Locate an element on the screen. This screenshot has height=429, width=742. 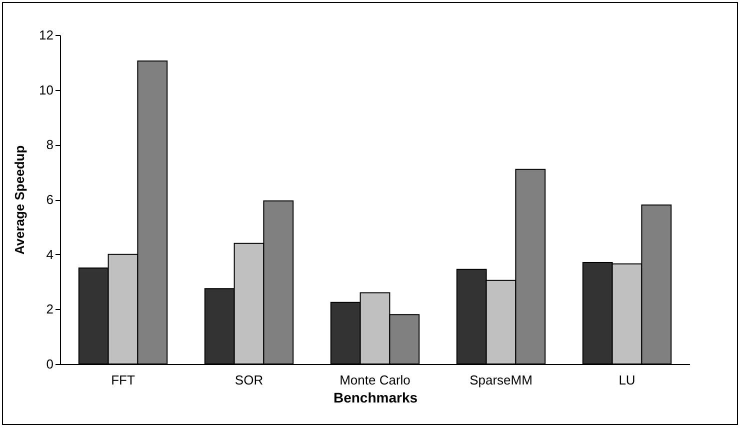
x-tick-label: FFT is located at coordinates (123, 380).